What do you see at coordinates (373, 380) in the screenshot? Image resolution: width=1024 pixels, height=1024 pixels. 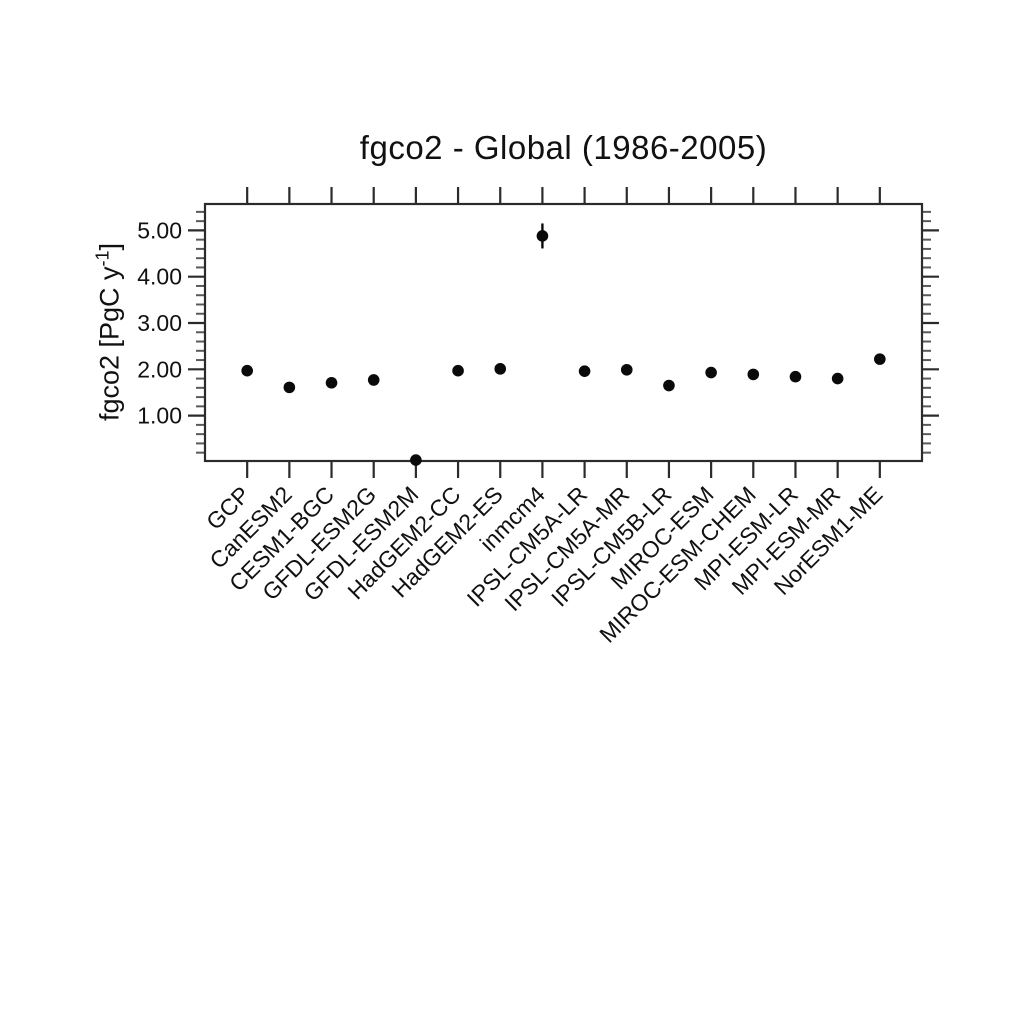 I see `data-point-GFDL-ESM2G` at bounding box center [373, 380].